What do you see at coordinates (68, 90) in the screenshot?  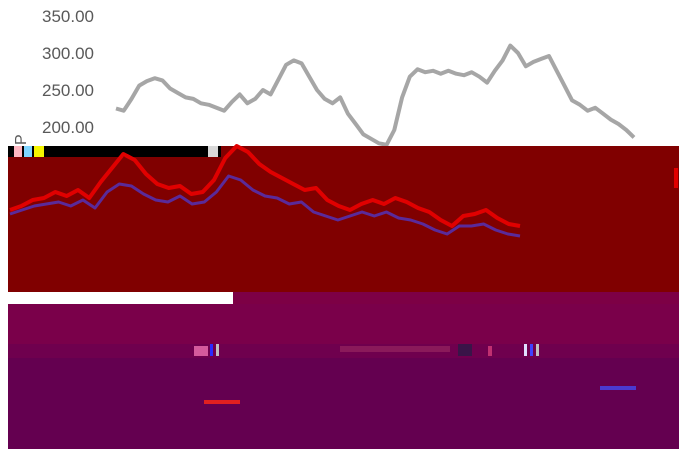 I see `y-tick-label: 250.00` at bounding box center [68, 90].